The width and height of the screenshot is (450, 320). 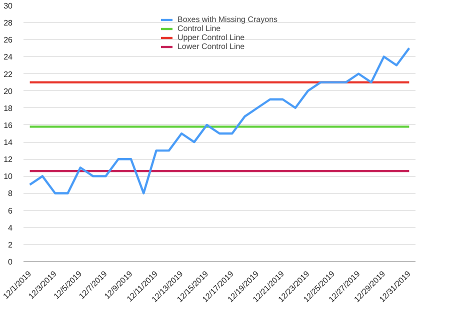 I want to click on y-tick-label: 10, so click(x=9, y=177).